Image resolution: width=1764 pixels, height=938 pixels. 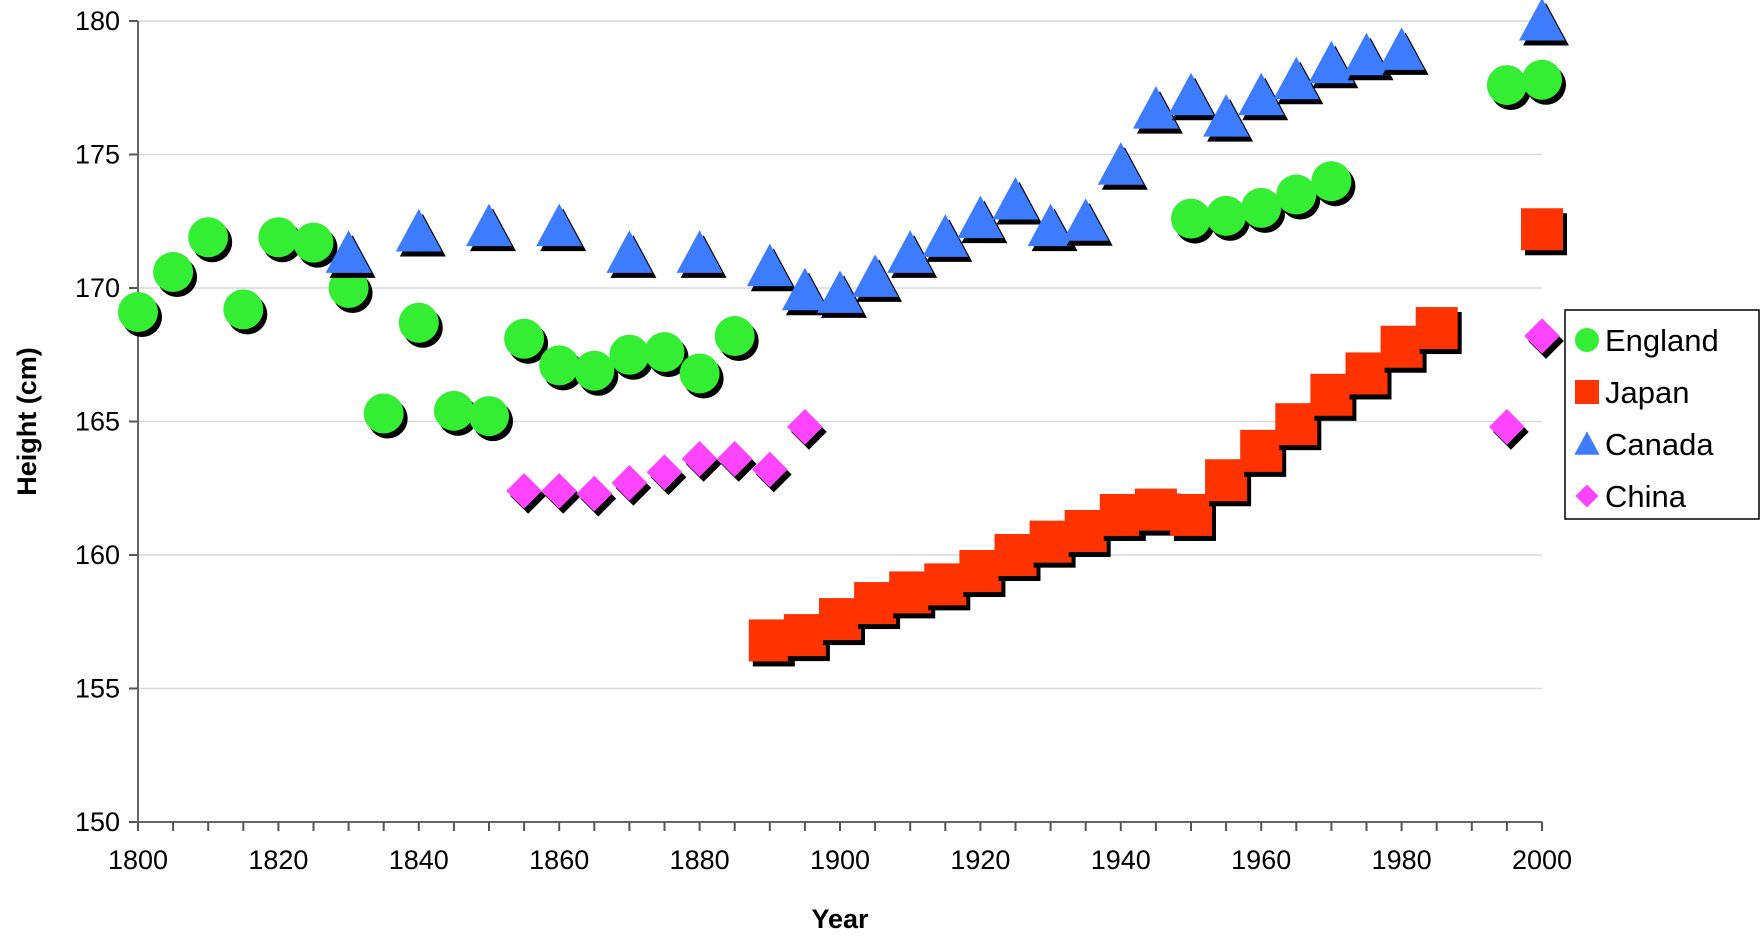 What do you see at coordinates (1542, 860) in the screenshot?
I see `x-tick-label: 2000` at bounding box center [1542, 860].